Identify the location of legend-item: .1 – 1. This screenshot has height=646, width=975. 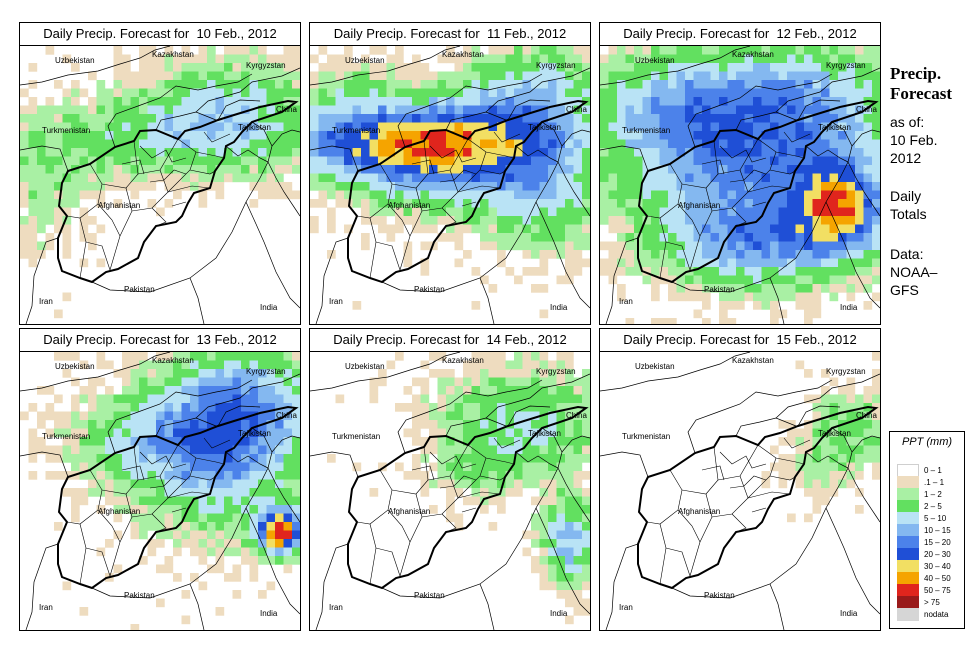
(929, 482).